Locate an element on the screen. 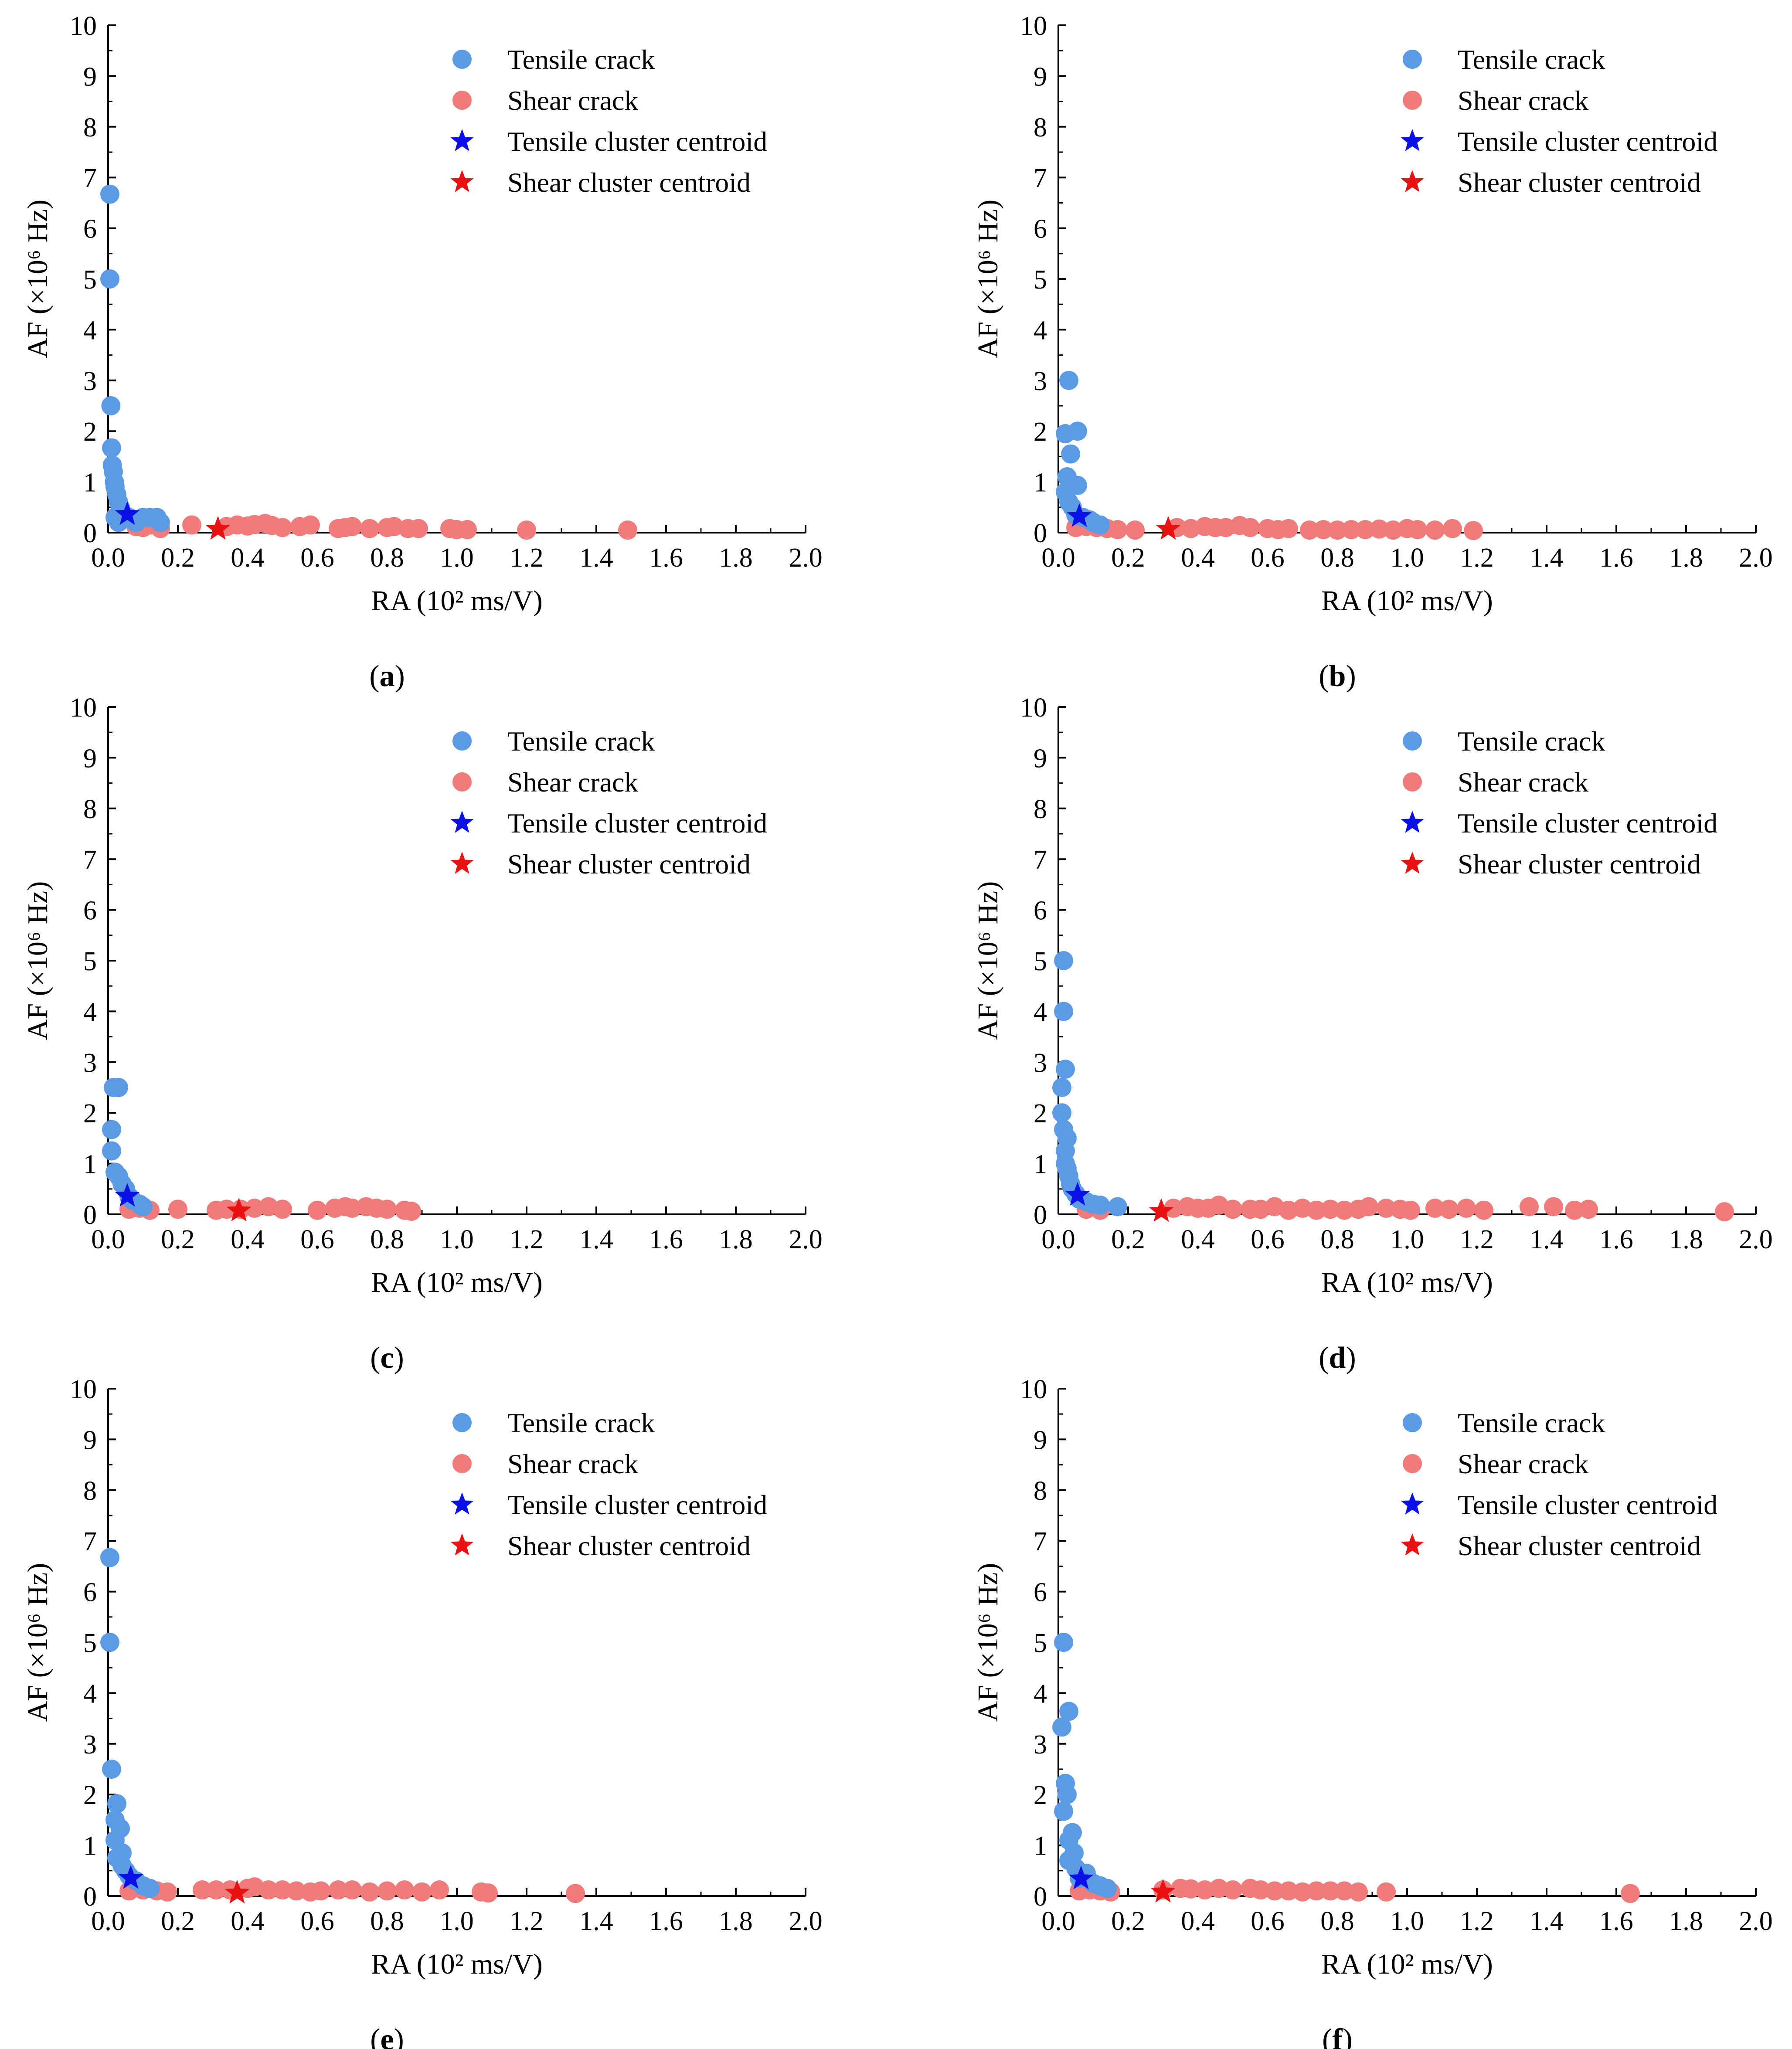 This screenshot has width=1792, height=2049. x-tick-label: 0.0 is located at coordinates (1058, 1240).